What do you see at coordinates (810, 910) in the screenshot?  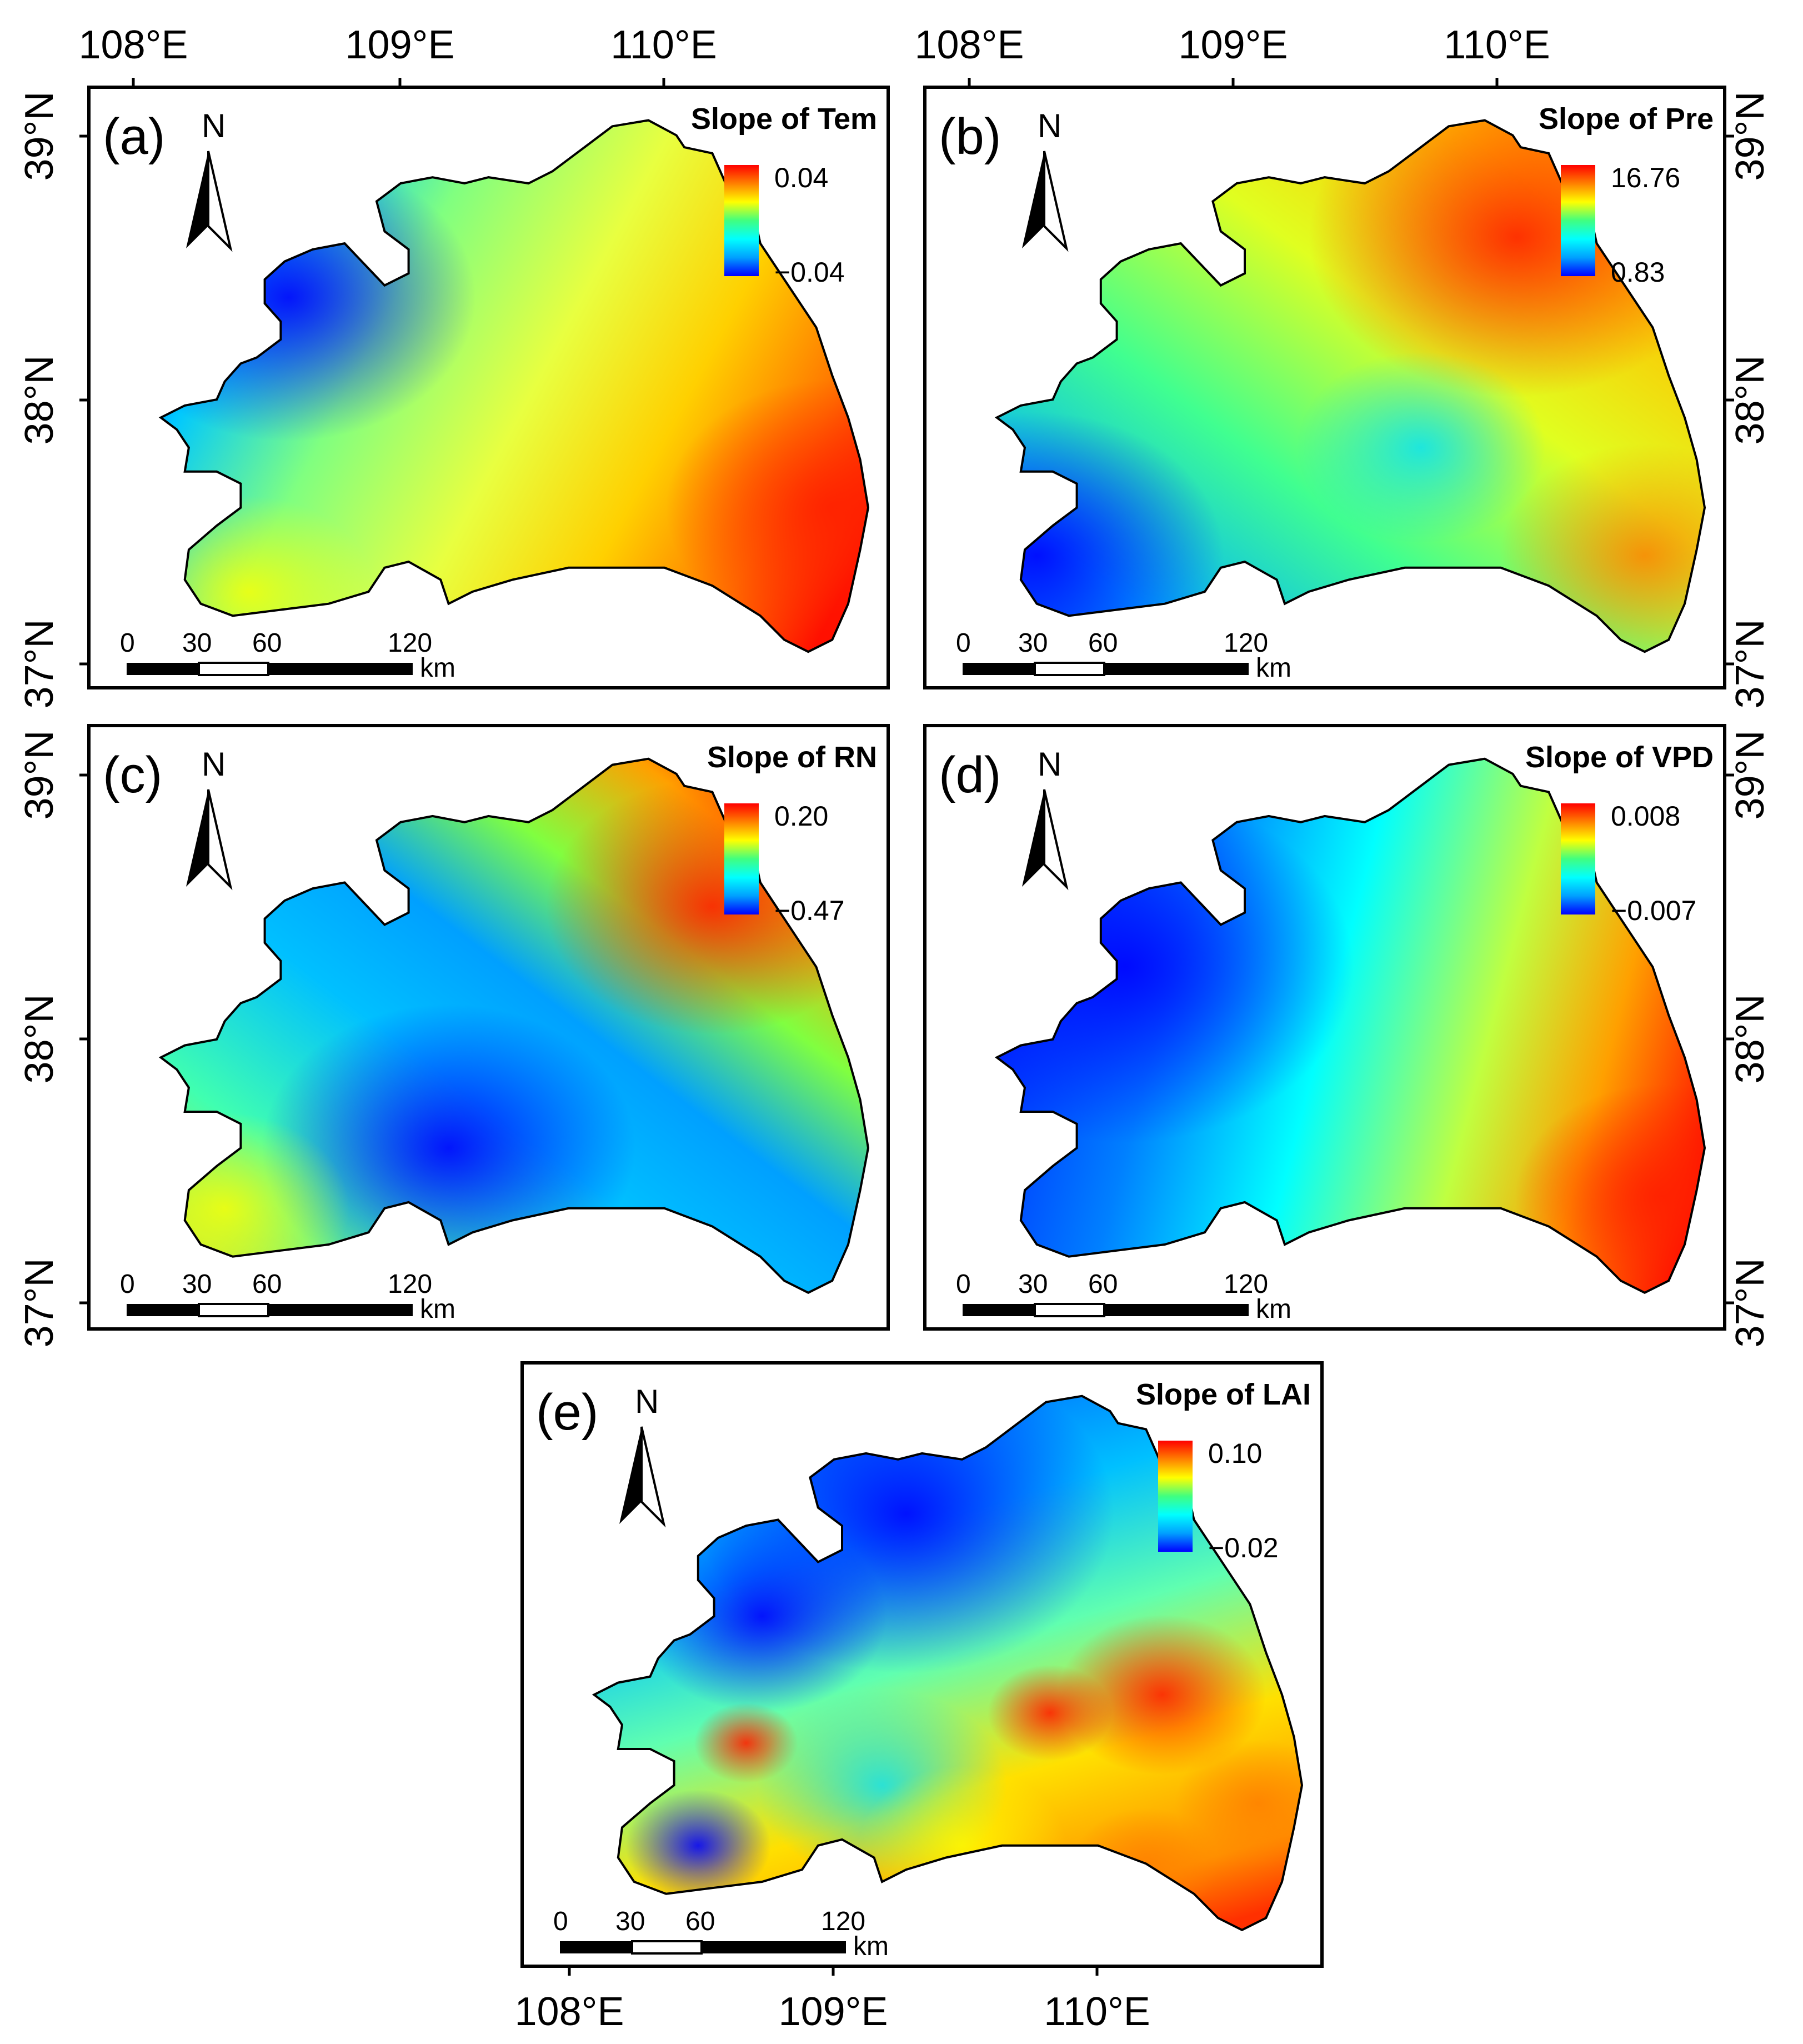 I see `legend-min: −0.47` at bounding box center [810, 910].